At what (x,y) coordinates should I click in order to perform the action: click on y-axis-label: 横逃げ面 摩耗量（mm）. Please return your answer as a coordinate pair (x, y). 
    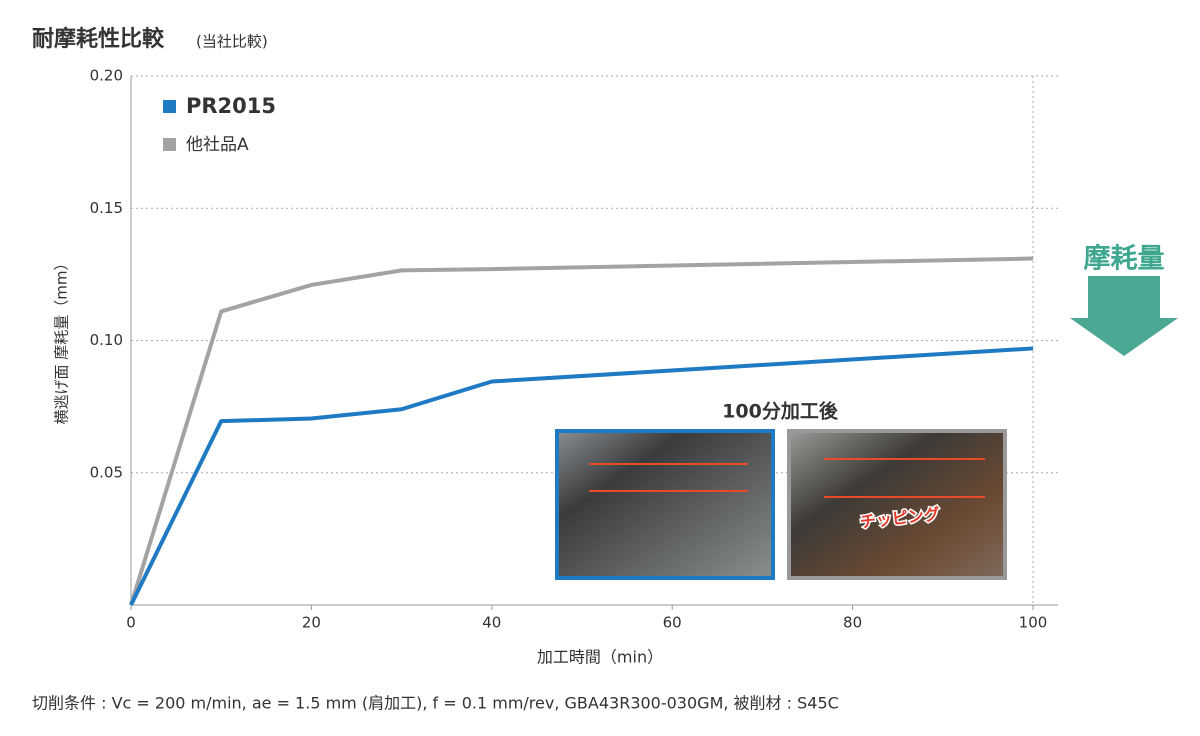
    Looking at the image, I should click on (62, 340).